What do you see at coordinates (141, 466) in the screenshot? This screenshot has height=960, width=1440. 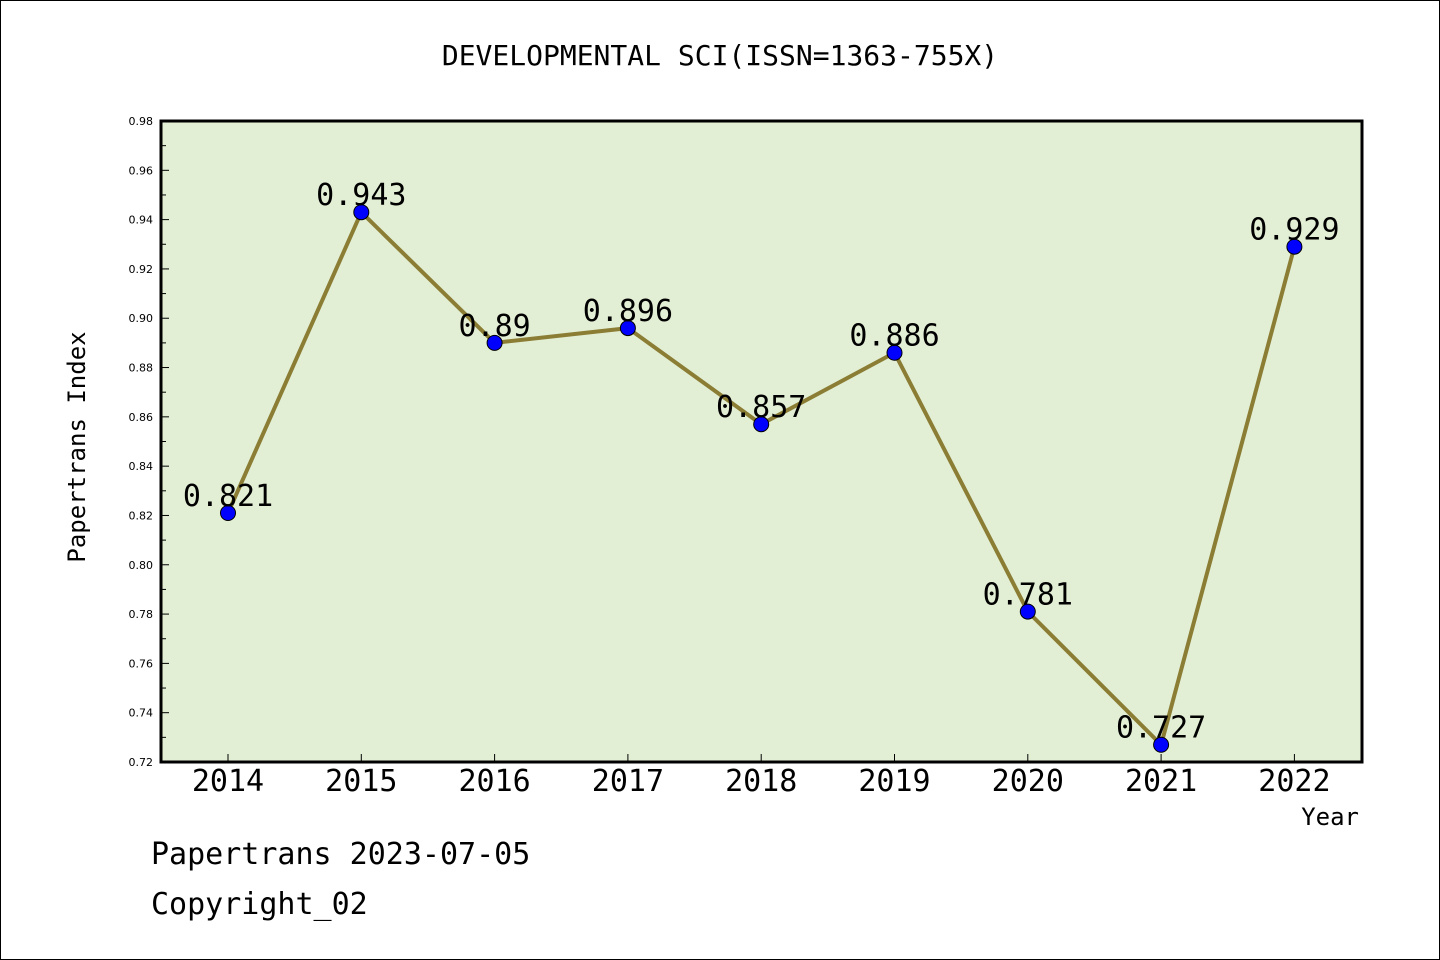 I see `y-tick-label: 0.84` at bounding box center [141, 466].